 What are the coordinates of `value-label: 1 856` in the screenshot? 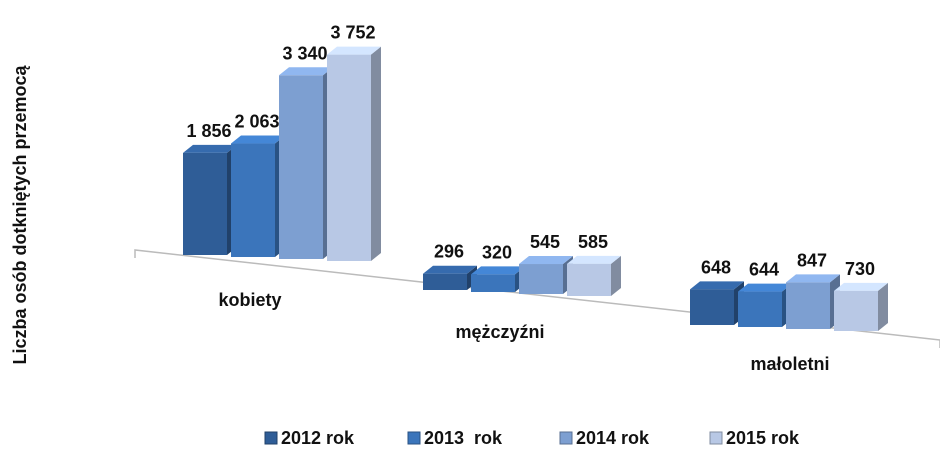 It's located at (208, 131).